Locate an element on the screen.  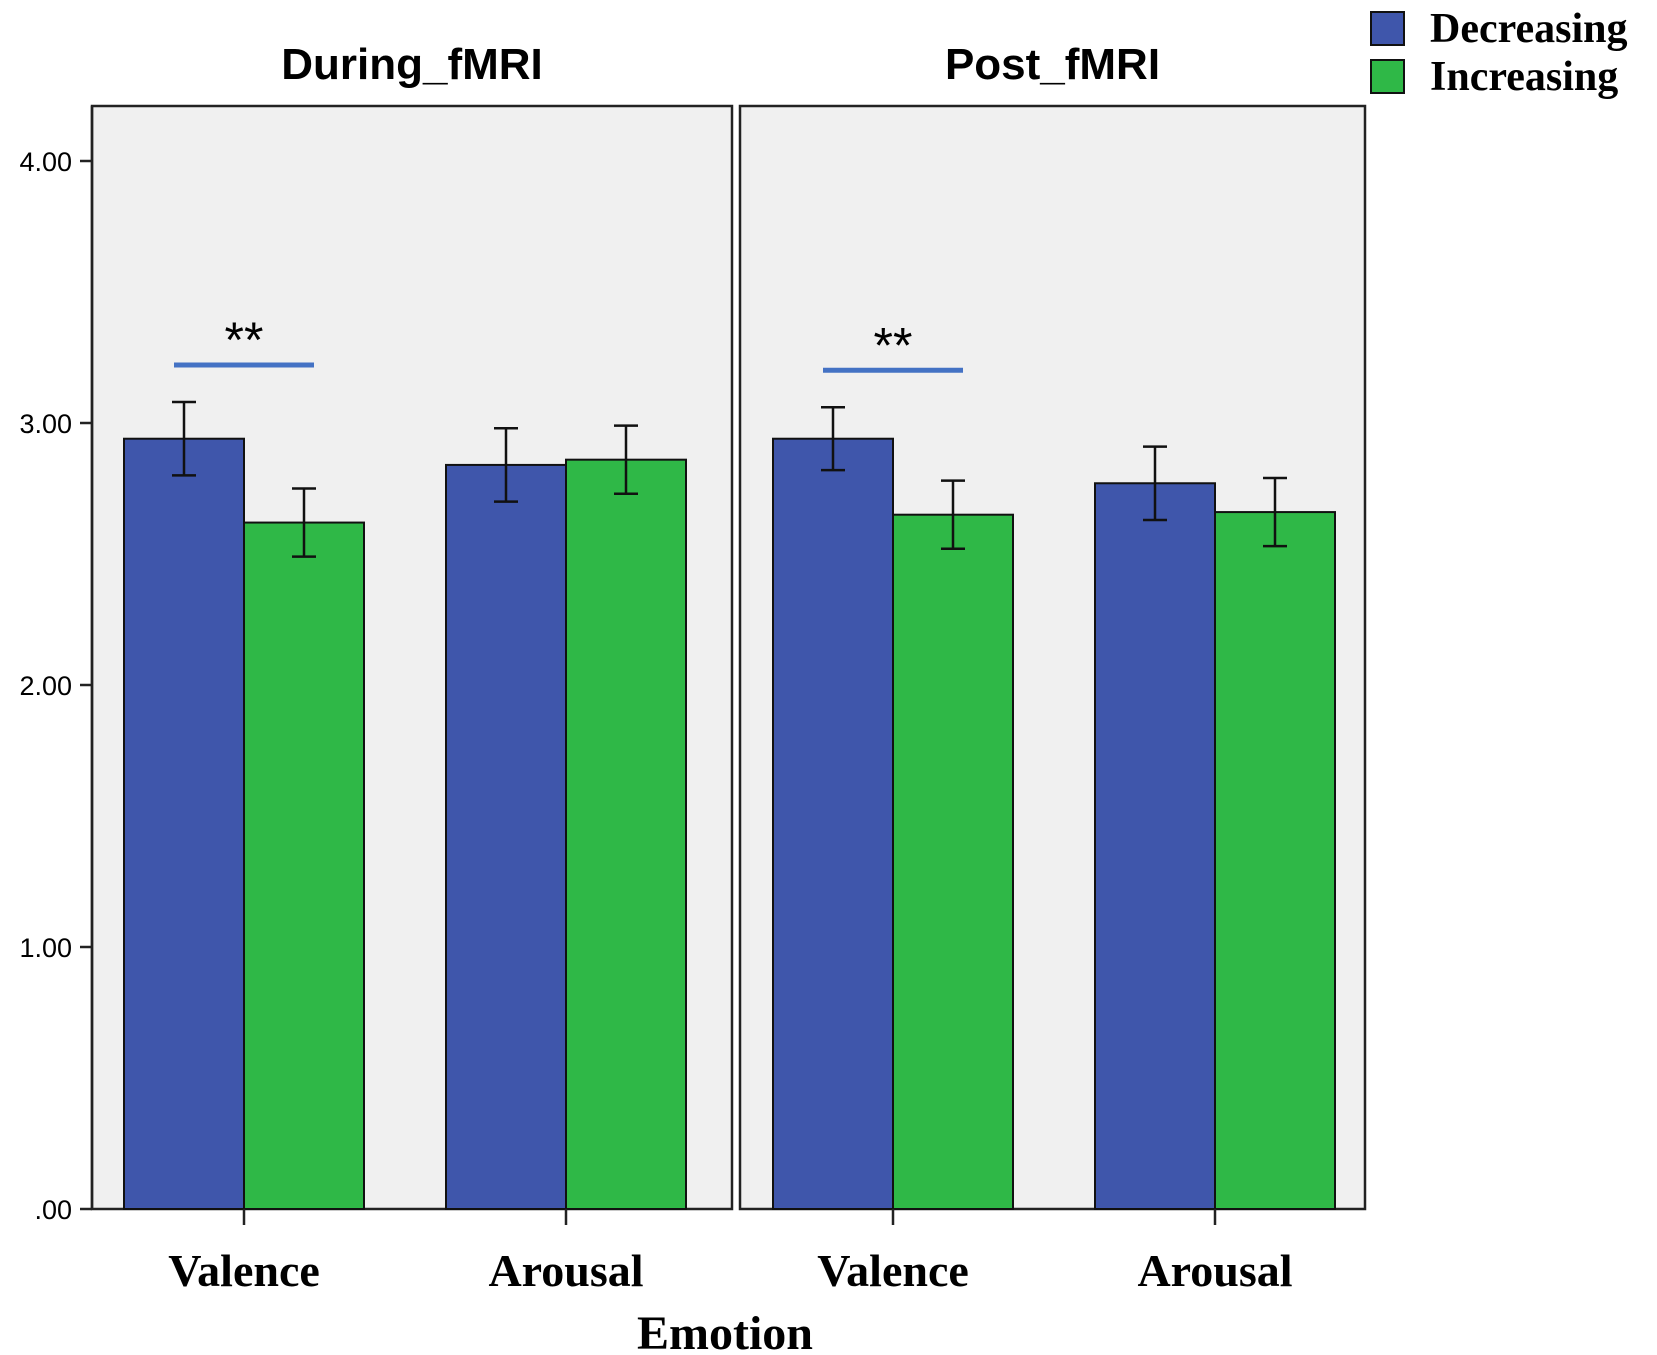
bar-During_fMRI-Arousal-Decreasing is located at coordinates (506, 837).